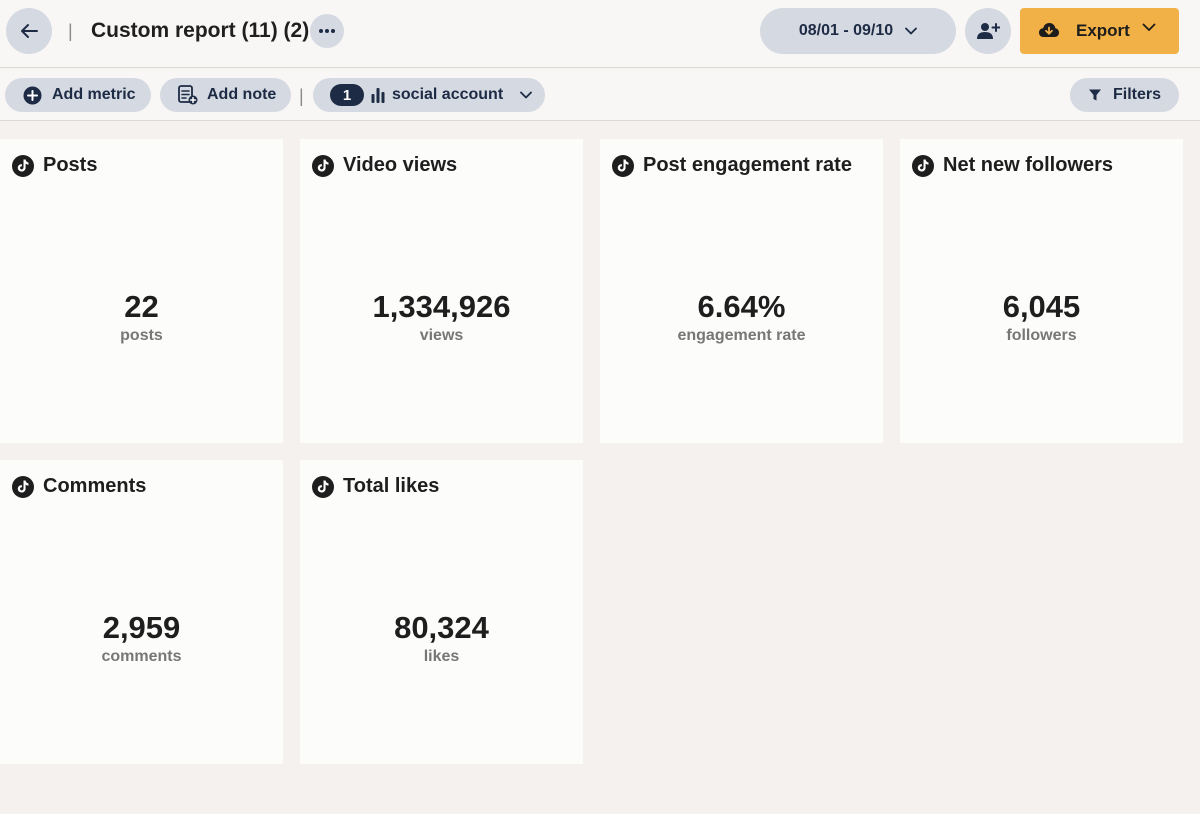 The image size is (1200, 814). I want to click on social-account-label: social account, so click(448, 94).